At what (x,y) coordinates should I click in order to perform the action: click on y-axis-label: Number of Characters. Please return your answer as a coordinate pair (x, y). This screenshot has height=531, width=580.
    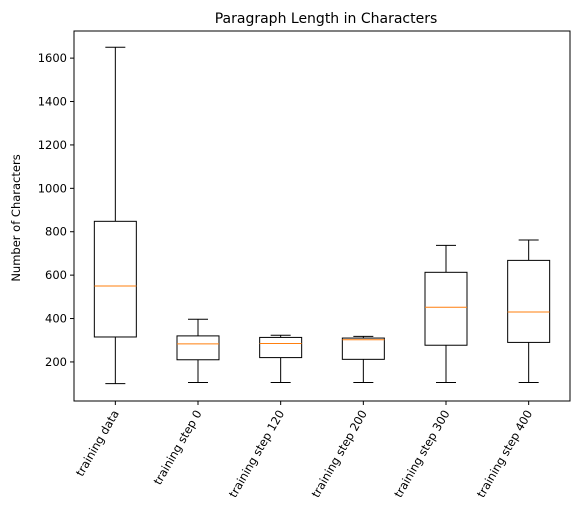
    Looking at the image, I should click on (16, 217).